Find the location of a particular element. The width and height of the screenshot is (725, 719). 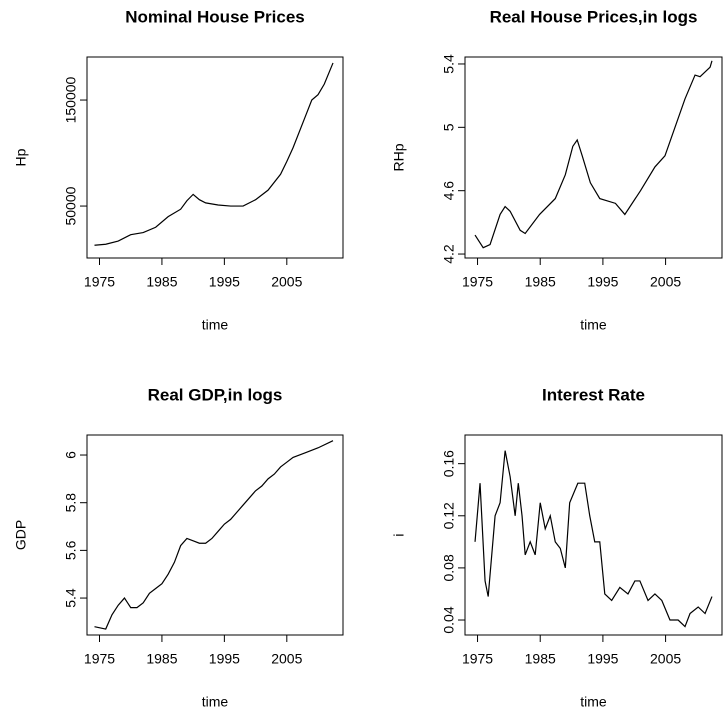

y-tick-label: 50000 is located at coordinates (71, 205).